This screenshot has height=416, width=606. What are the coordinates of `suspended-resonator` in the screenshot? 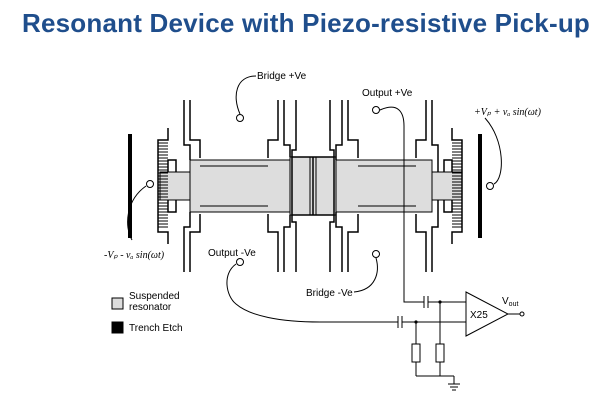 It's located at (311, 186).